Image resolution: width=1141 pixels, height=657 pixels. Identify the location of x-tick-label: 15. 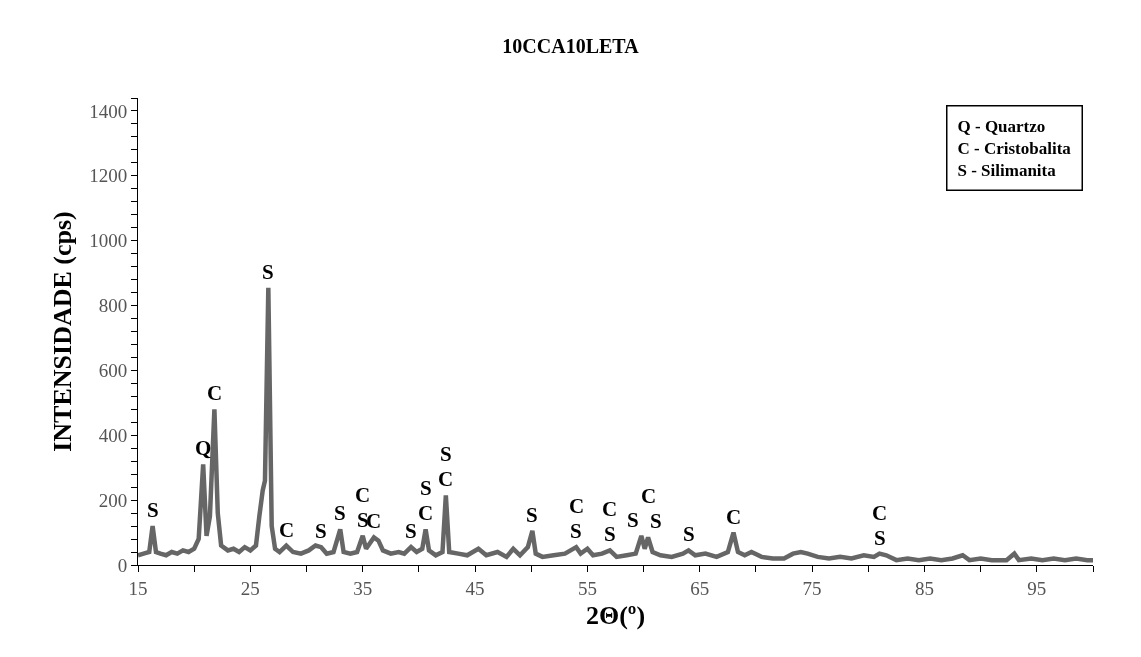
(138, 588).